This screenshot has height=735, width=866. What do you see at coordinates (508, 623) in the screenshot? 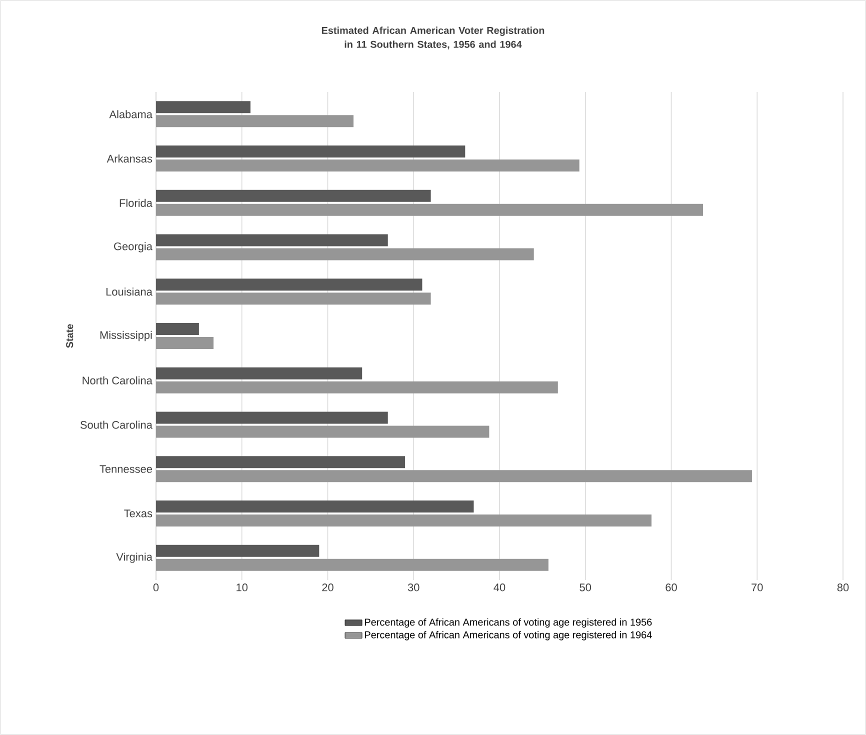
I see `legend-label: Percentage of African Americans of voting age registered in 1956` at bounding box center [508, 623].